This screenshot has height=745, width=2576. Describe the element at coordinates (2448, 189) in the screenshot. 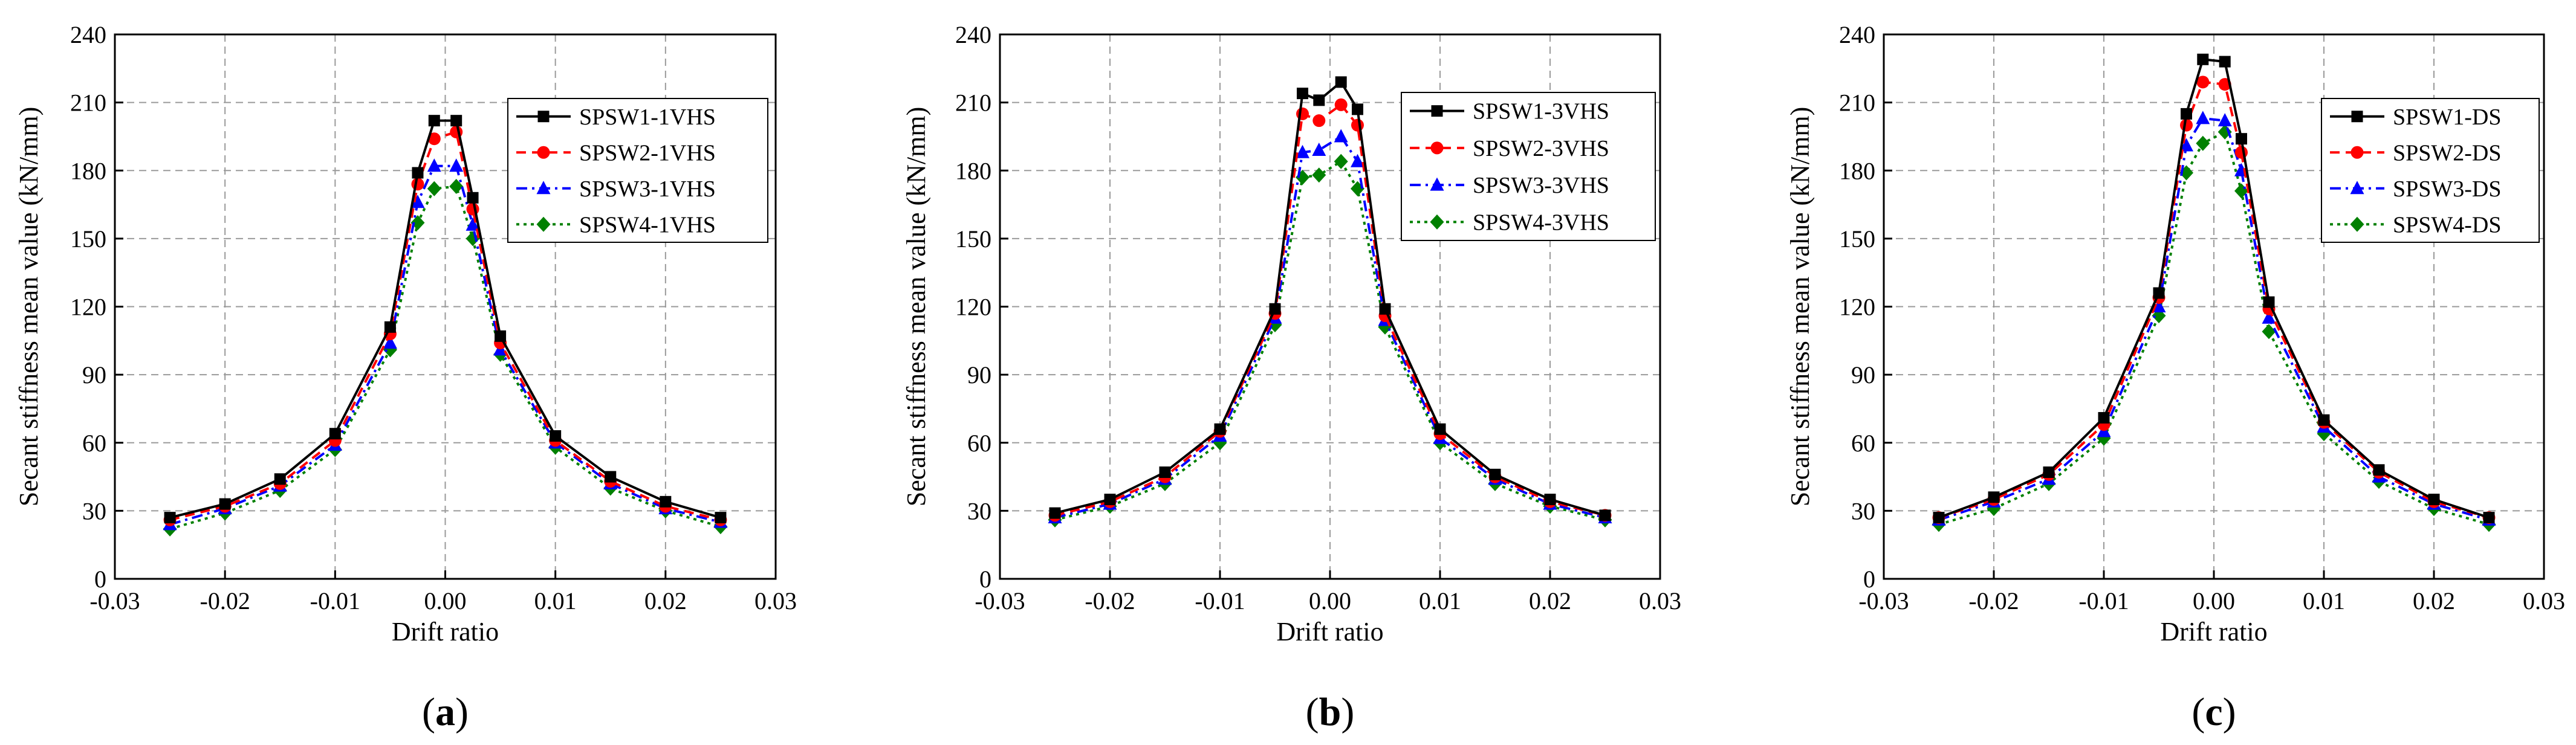

I see `legend-label: SPSW3-DS` at that location.